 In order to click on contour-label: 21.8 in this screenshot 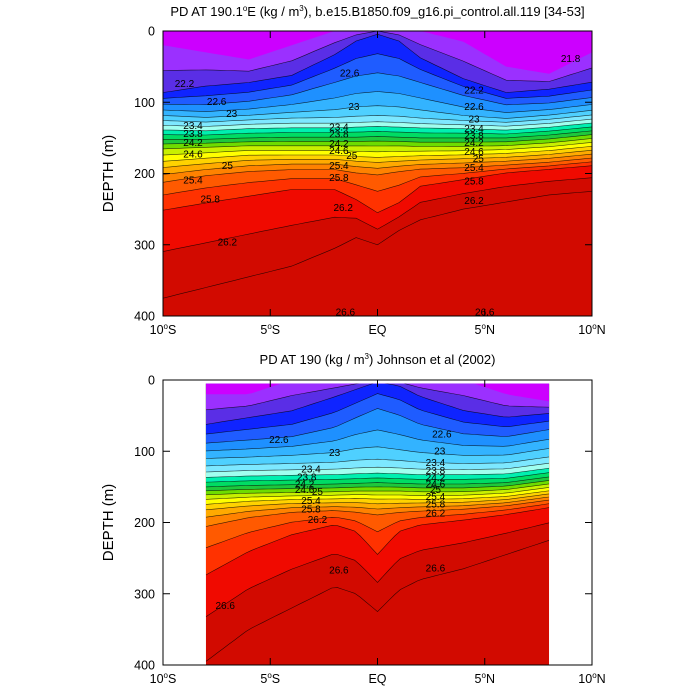, I will do `click(571, 59)`.